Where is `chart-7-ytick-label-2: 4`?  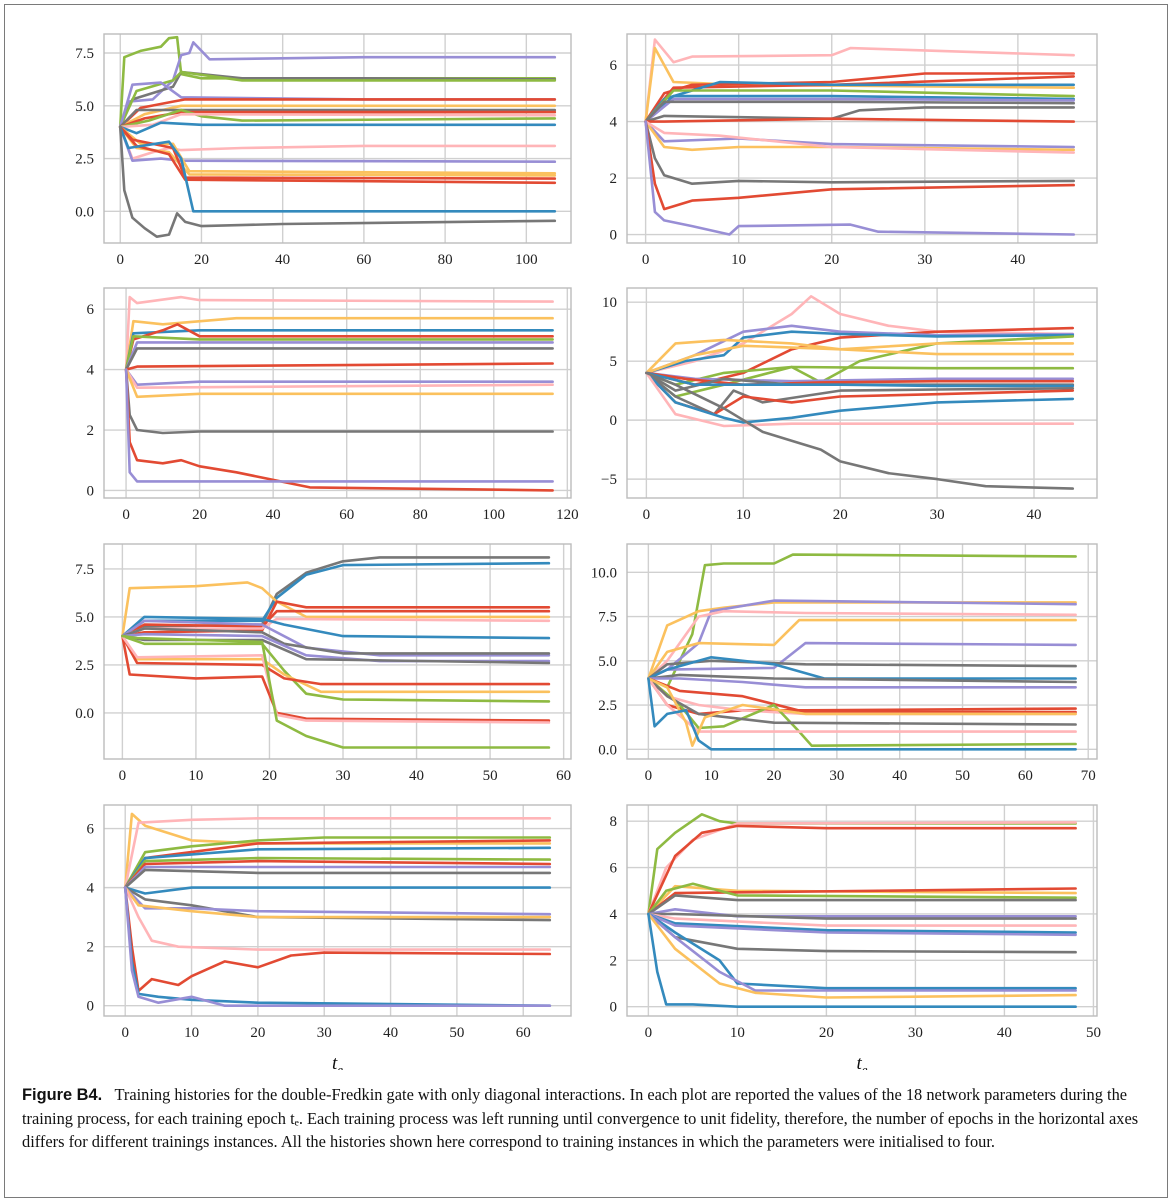
chart-7-ytick-label-2: 4 is located at coordinates (91, 889).